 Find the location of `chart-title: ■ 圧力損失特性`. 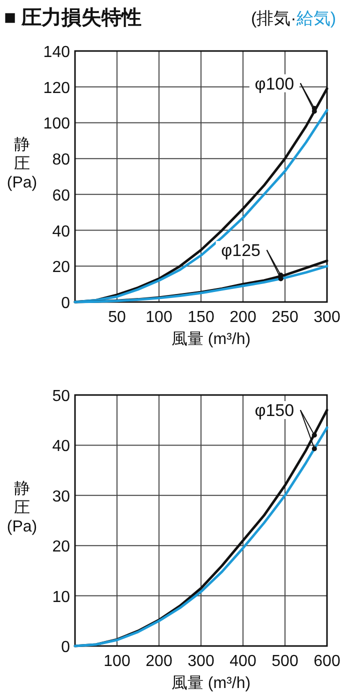

chart-title: ■ 圧力損失特性 is located at coordinates (73, 18).